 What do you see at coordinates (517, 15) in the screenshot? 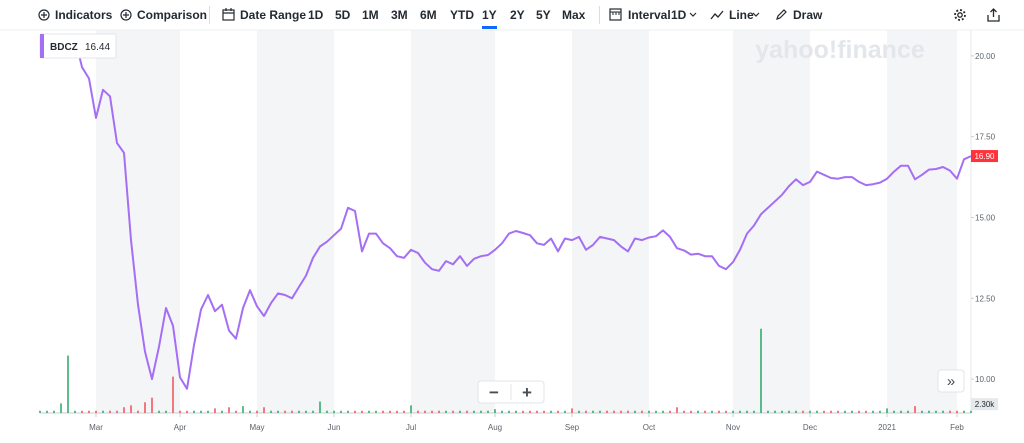
I see `range-button: 2Y` at bounding box center [517, 15].